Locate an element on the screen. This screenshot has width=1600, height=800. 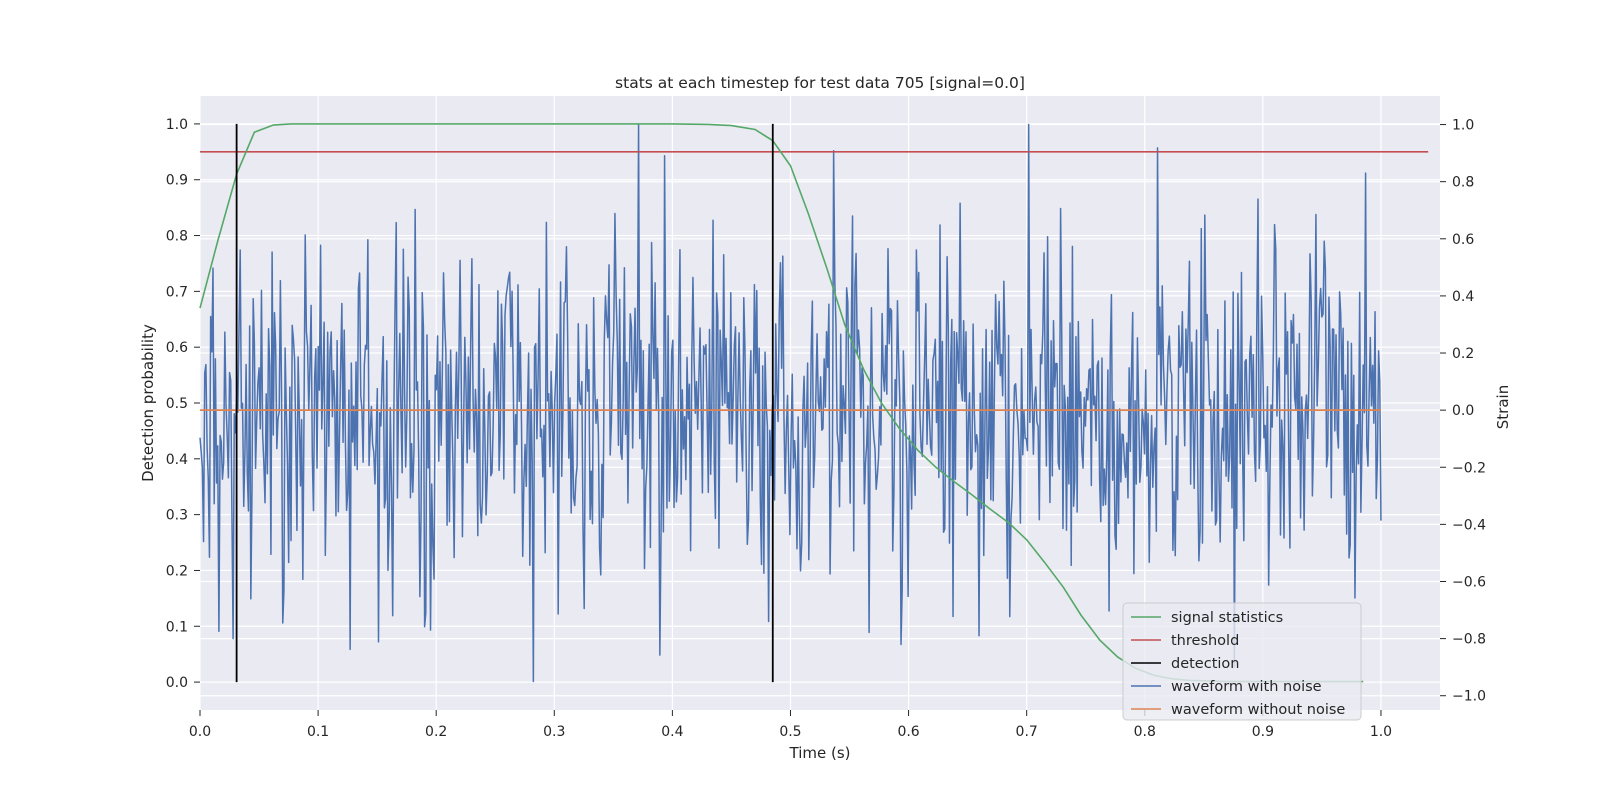
right-y-tick-label: 0.4 is located at coordinates (1463, 297).